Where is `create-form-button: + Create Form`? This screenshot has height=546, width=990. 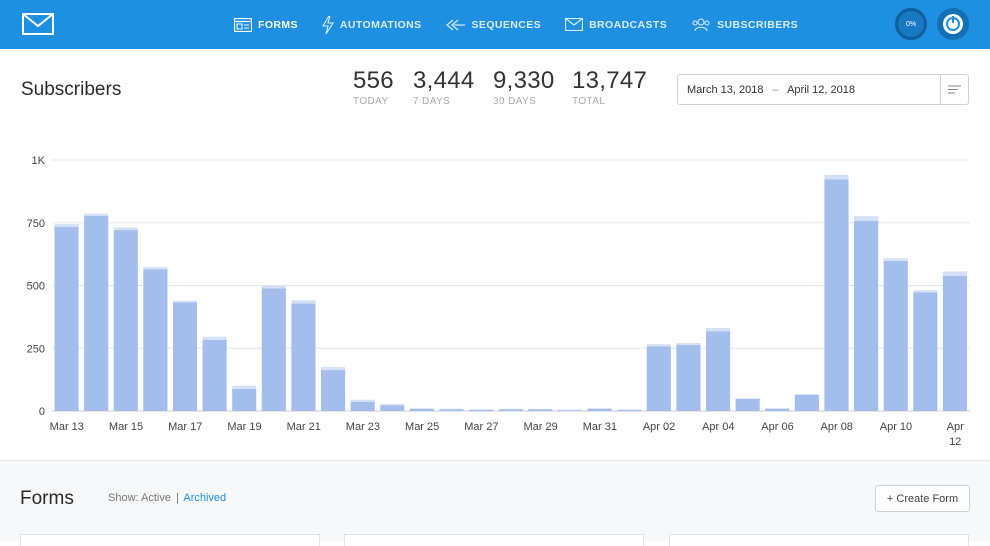 create-form-button: + Create Form is located at coordinates (922, 498).